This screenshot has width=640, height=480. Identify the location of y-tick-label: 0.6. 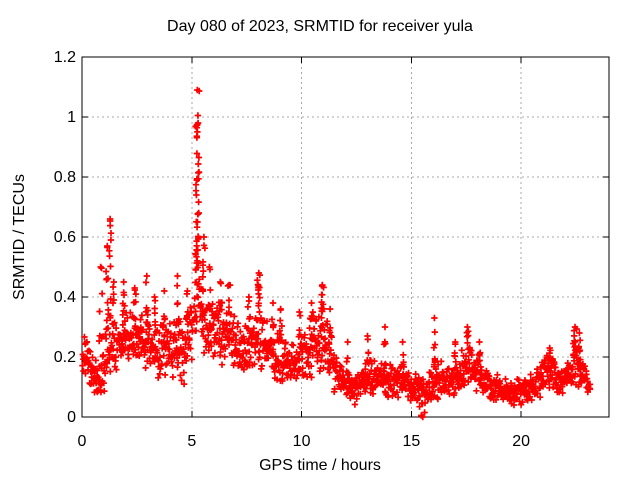
(65, 237).